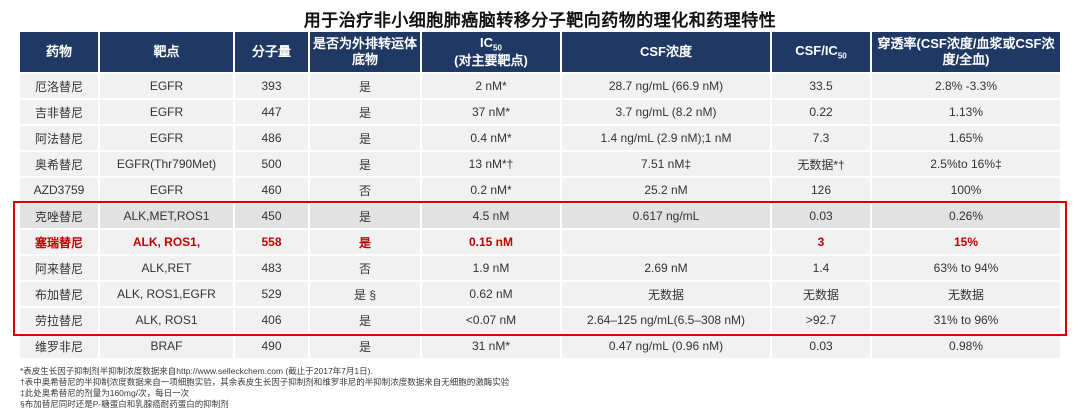 This screenshot has width=1080, height=415. What do you see at coordinates (966, 138) in the screenshot?
I see `table-cell: 1.65%` at bounding box center [966, 138].